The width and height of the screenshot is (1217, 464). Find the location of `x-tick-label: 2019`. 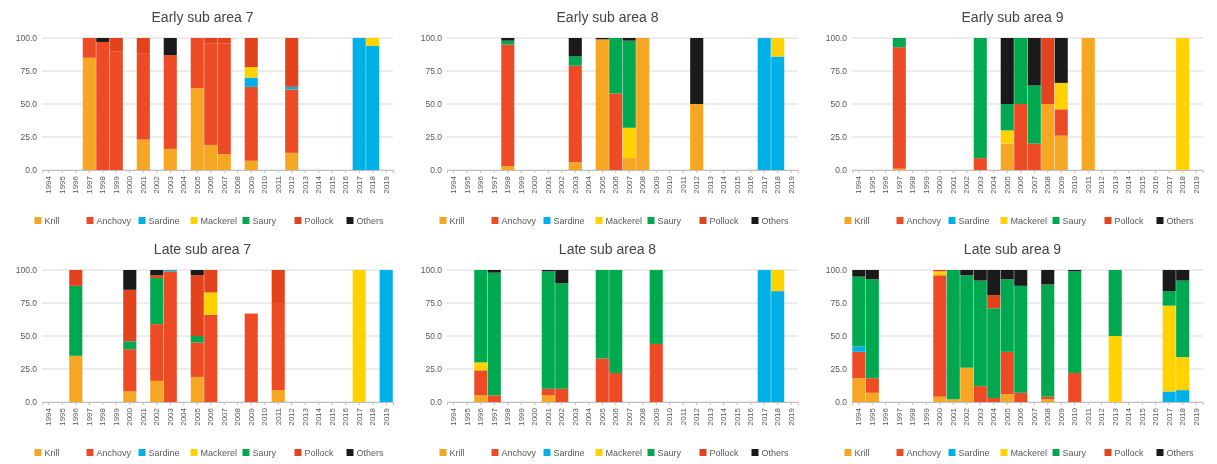

x-tick-label: 2019 is located at coordinates (1196, 184).